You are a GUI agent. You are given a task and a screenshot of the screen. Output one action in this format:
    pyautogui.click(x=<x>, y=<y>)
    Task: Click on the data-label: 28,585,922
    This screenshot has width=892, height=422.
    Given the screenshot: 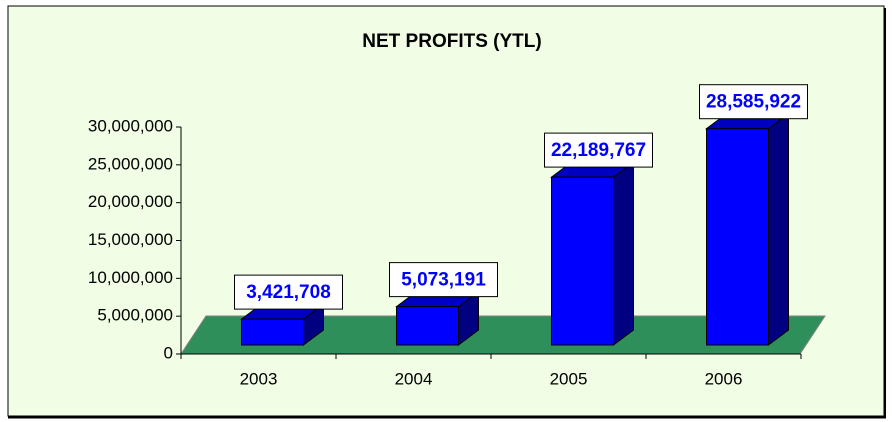 What is the action you would take?
    pyautogui.click(x=753, y=102)
    